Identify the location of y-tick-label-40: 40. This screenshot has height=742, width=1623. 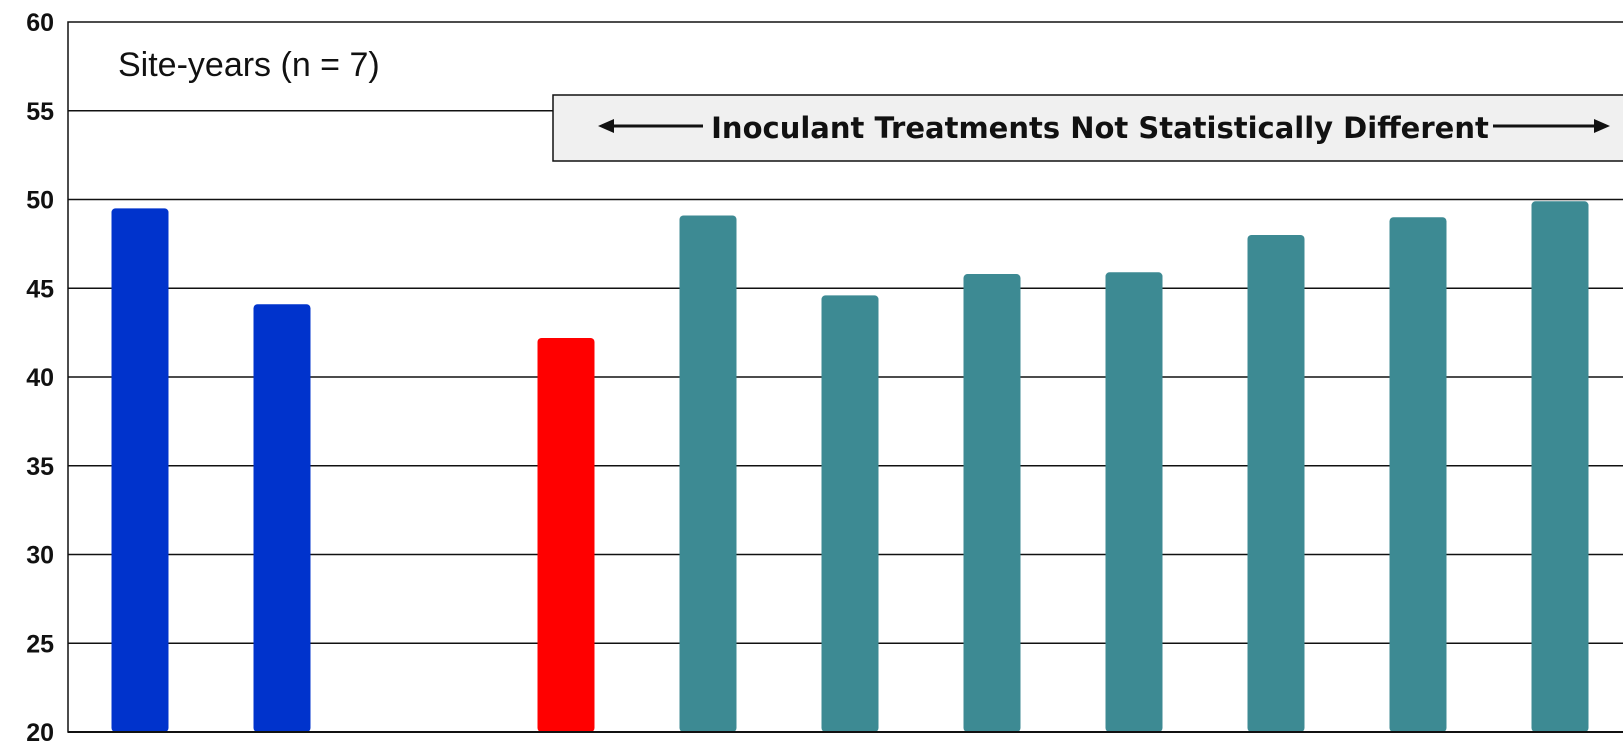
(40, 378).